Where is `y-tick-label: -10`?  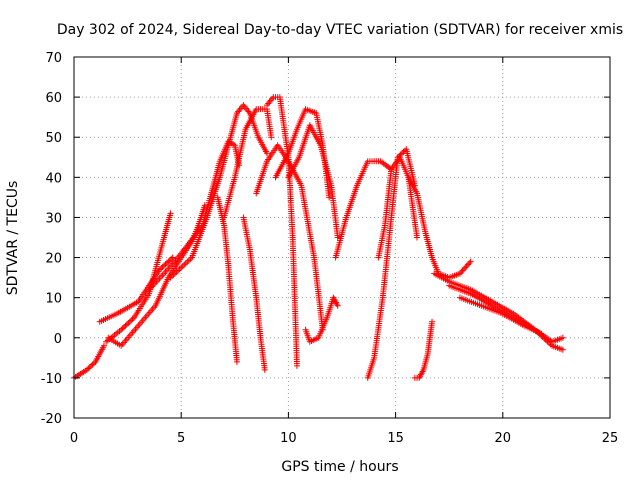
y-tick-label: -10 is located at coordinates (51, 379).